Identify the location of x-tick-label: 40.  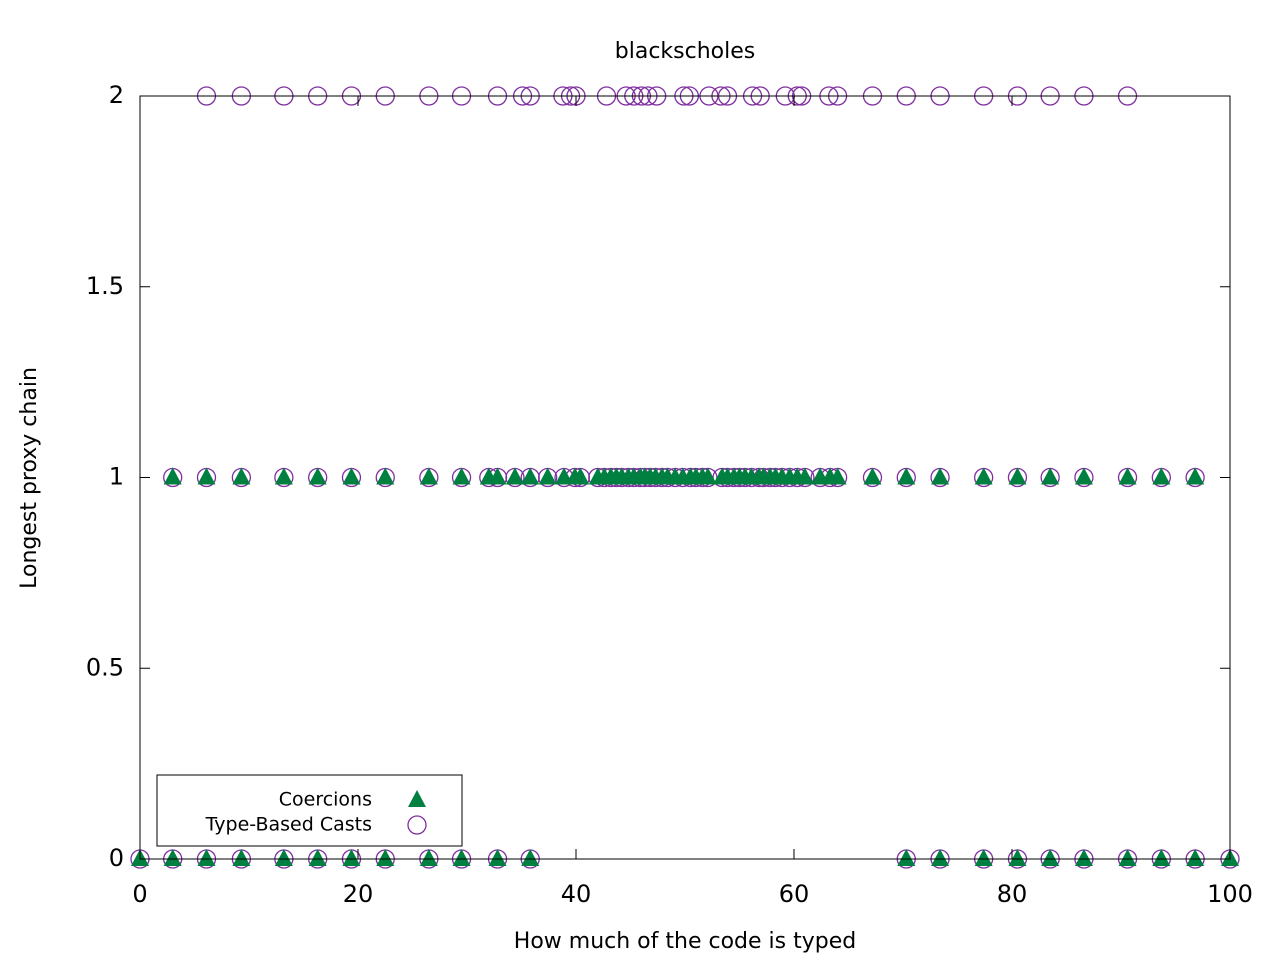
(576, 894).